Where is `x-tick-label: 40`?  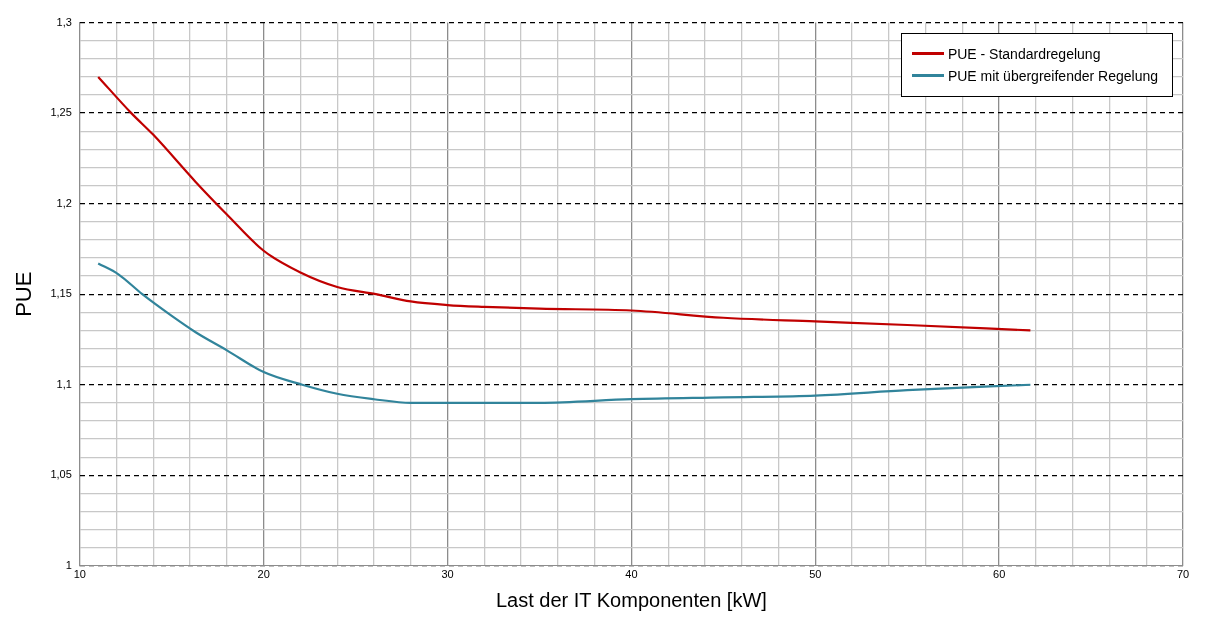 x-tick-label: 40 is located at coordinates (631, 574).